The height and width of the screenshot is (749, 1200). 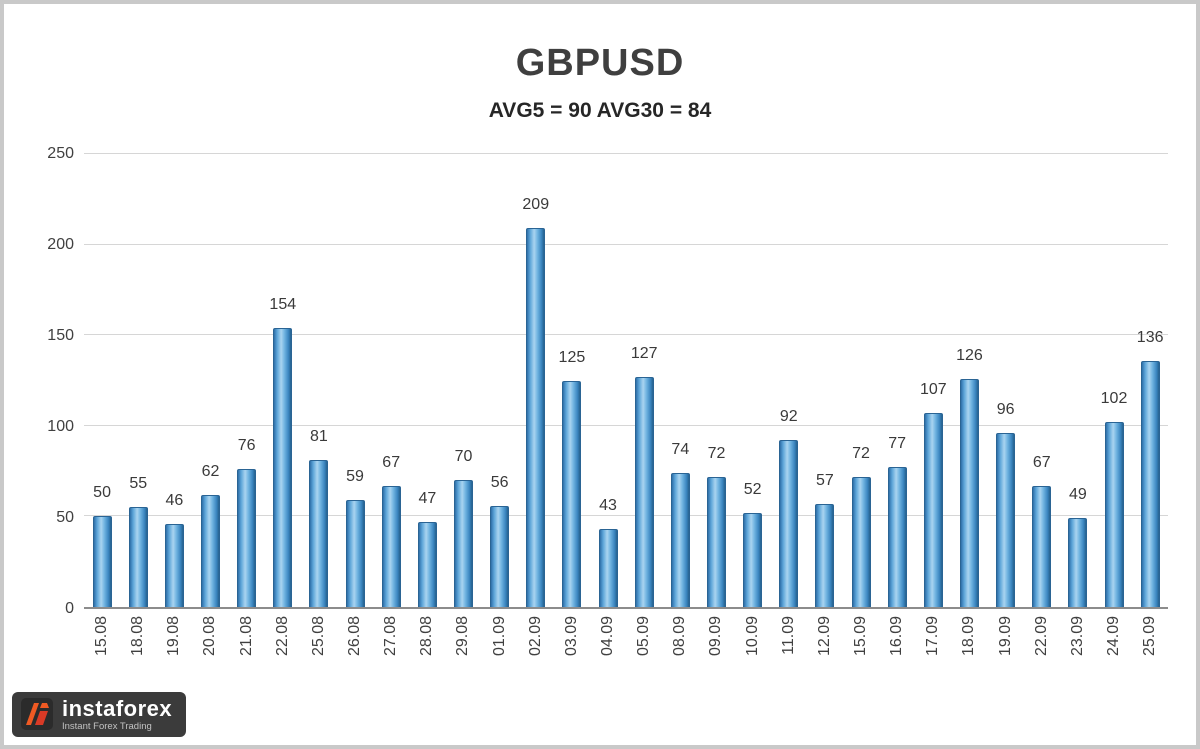 I want to click on bar-value-label: 47, so click(x=427, y=498).